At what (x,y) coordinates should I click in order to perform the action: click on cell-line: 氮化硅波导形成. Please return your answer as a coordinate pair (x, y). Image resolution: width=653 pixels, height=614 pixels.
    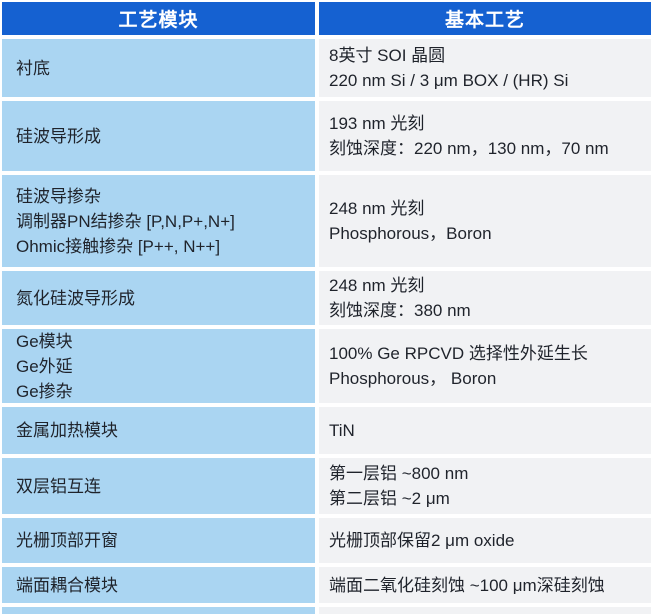
    Looking at the image, I should click on (75, 298).